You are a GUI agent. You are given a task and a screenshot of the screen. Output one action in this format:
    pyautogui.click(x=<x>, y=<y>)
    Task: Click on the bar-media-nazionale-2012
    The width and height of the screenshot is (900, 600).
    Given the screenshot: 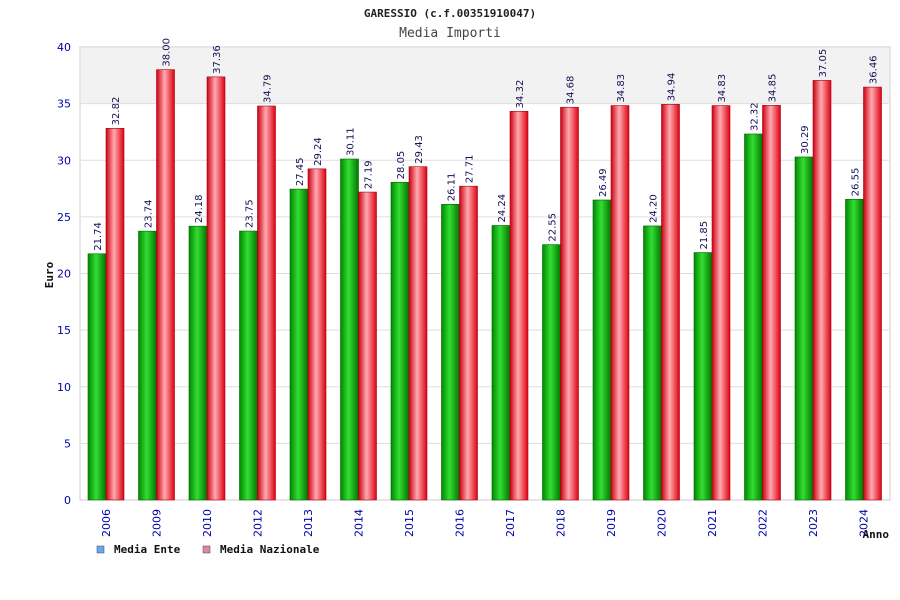 What is the action you would take?
    pyautogui.click(x=266, y=303)
    